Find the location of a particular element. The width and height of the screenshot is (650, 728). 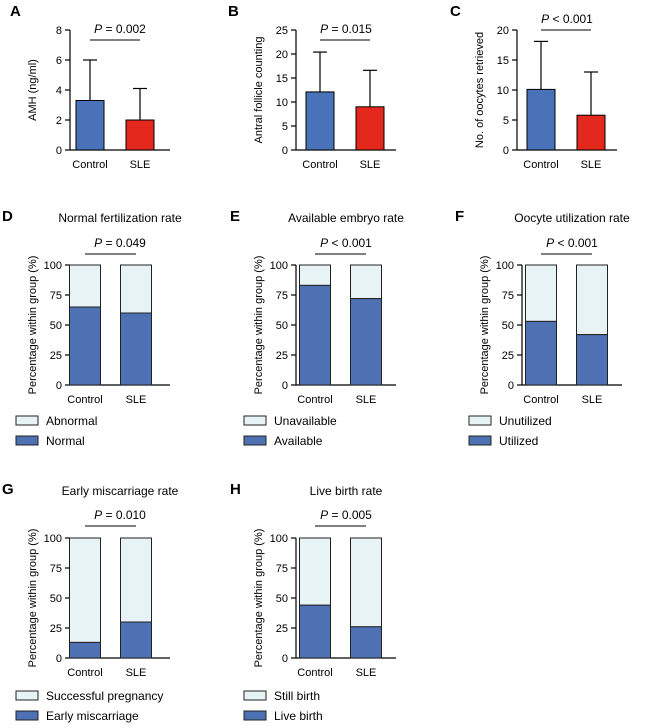

panel-label: A is located at coordinates (15, 11).